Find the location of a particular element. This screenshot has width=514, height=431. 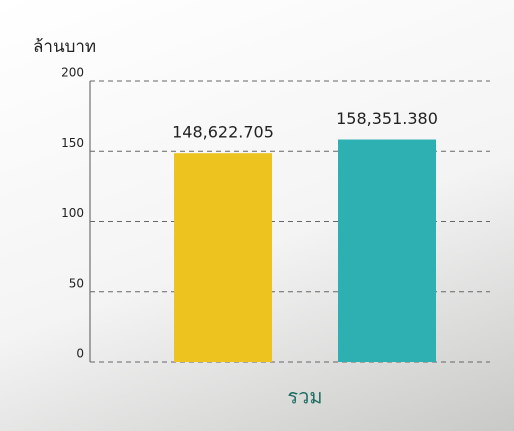

data-label: 158,351.380 is located at coordinates (387, 118).